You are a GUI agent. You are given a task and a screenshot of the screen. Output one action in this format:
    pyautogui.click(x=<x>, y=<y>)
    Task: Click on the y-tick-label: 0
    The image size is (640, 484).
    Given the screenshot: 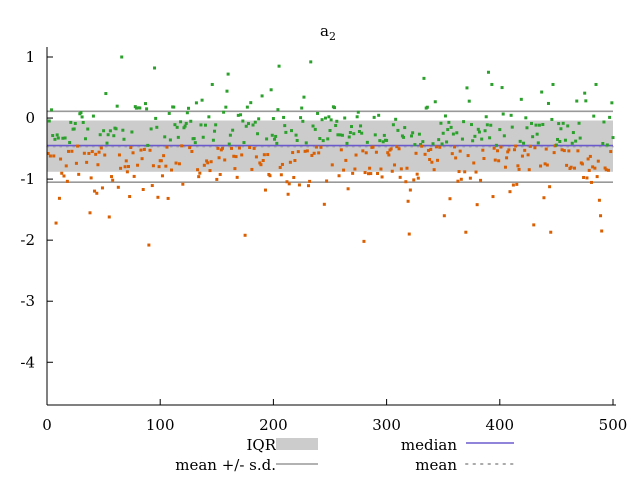 What is the action you would take?
    pyautogui.click(x=30, y=118)
    